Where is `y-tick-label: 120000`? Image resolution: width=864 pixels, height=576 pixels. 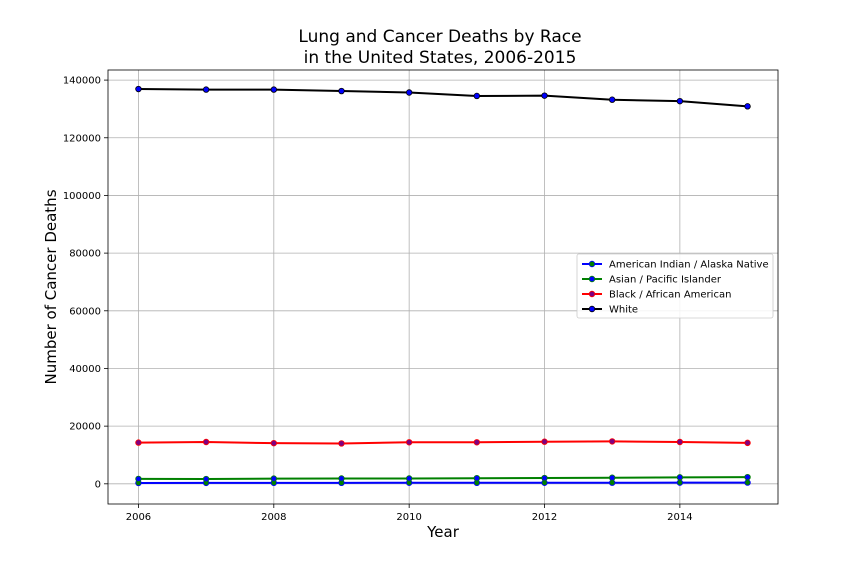
y-tick-label: 120000 is located at coordinates (82, 138).